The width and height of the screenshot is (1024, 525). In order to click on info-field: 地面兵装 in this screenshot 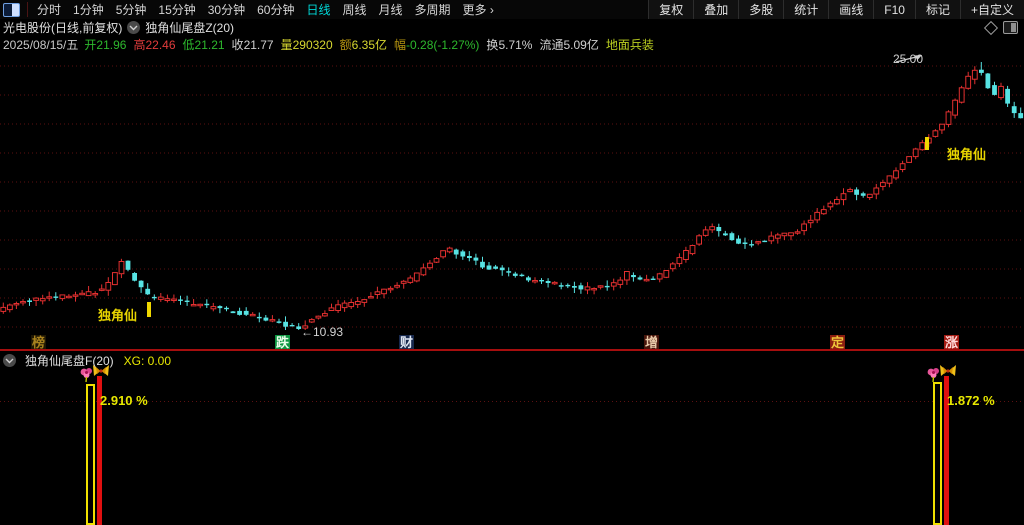, I will do `click(629, 44)`.